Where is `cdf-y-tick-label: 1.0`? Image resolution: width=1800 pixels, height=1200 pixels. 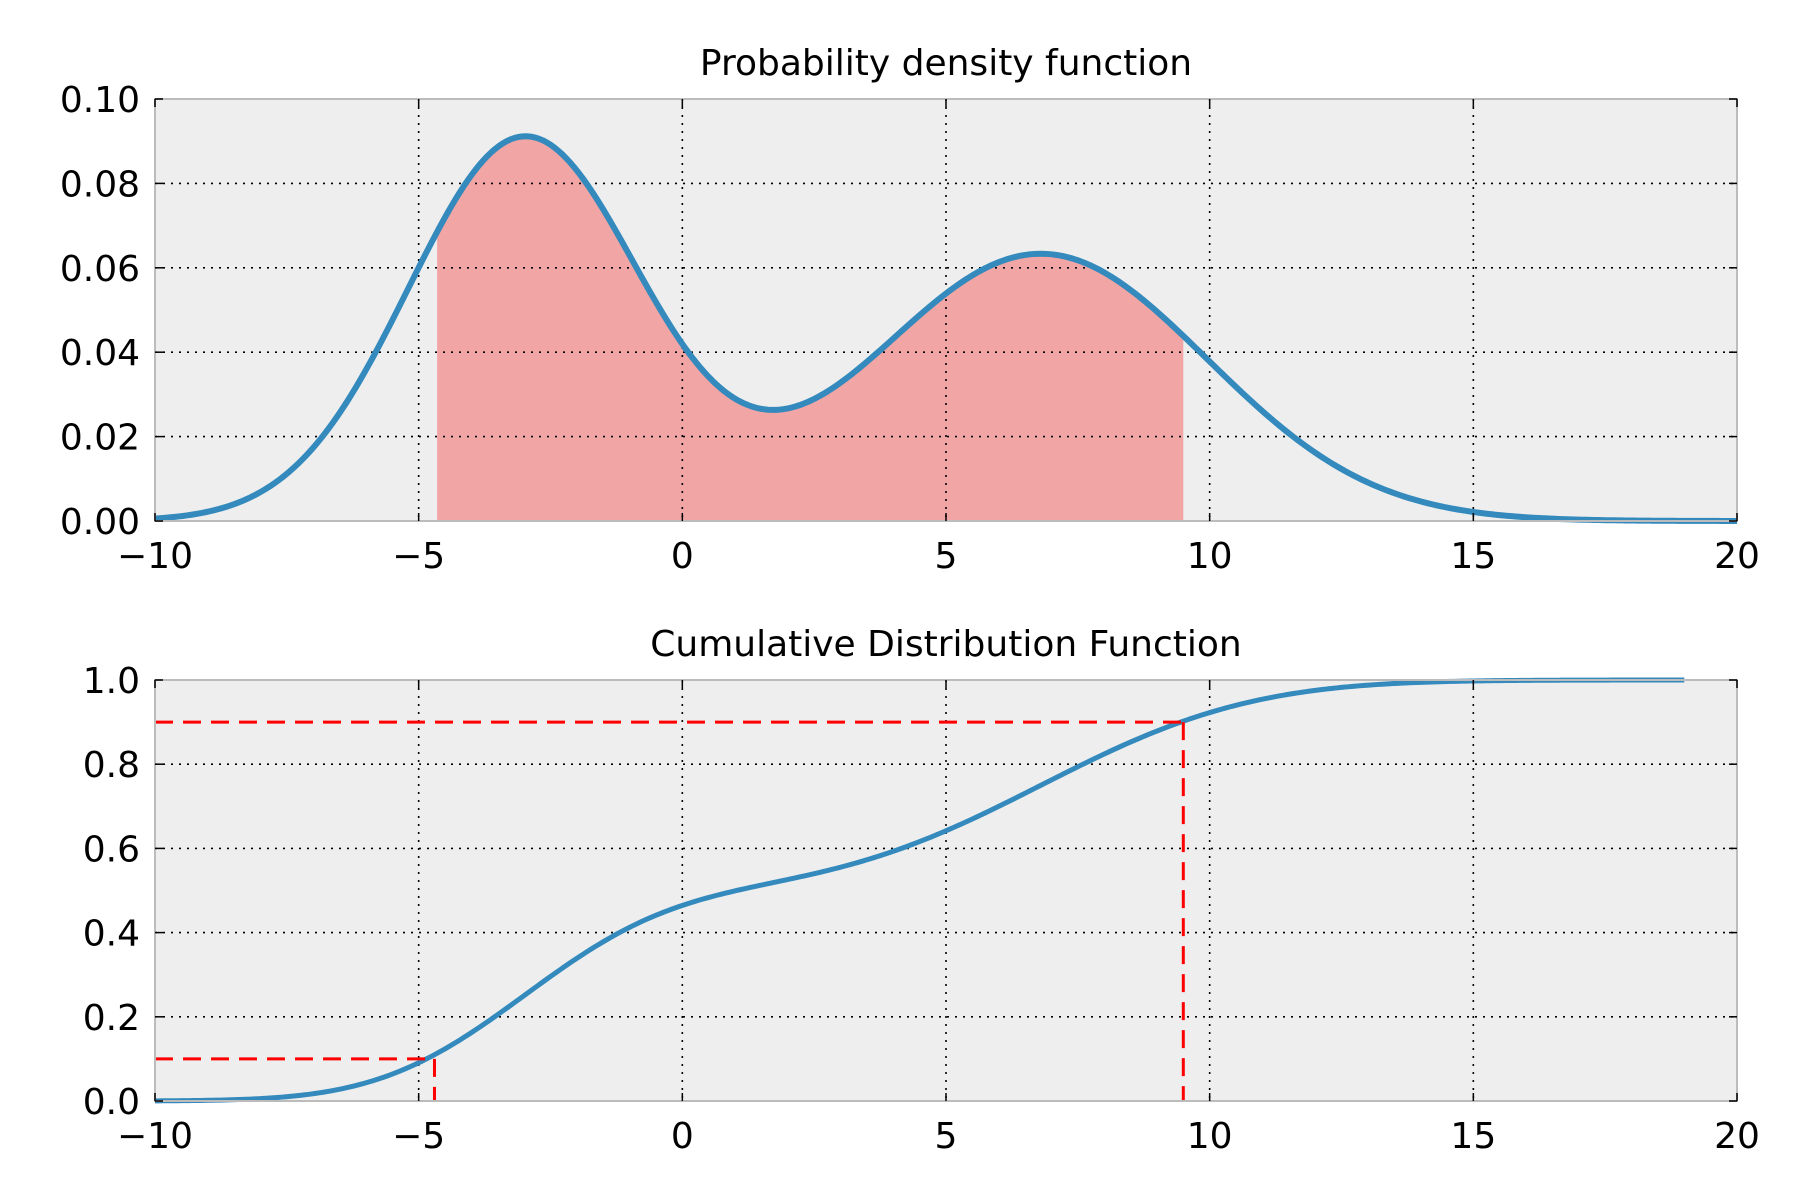 cdf-y-tick-label: 1.0 is located at coordinates (111, 681).